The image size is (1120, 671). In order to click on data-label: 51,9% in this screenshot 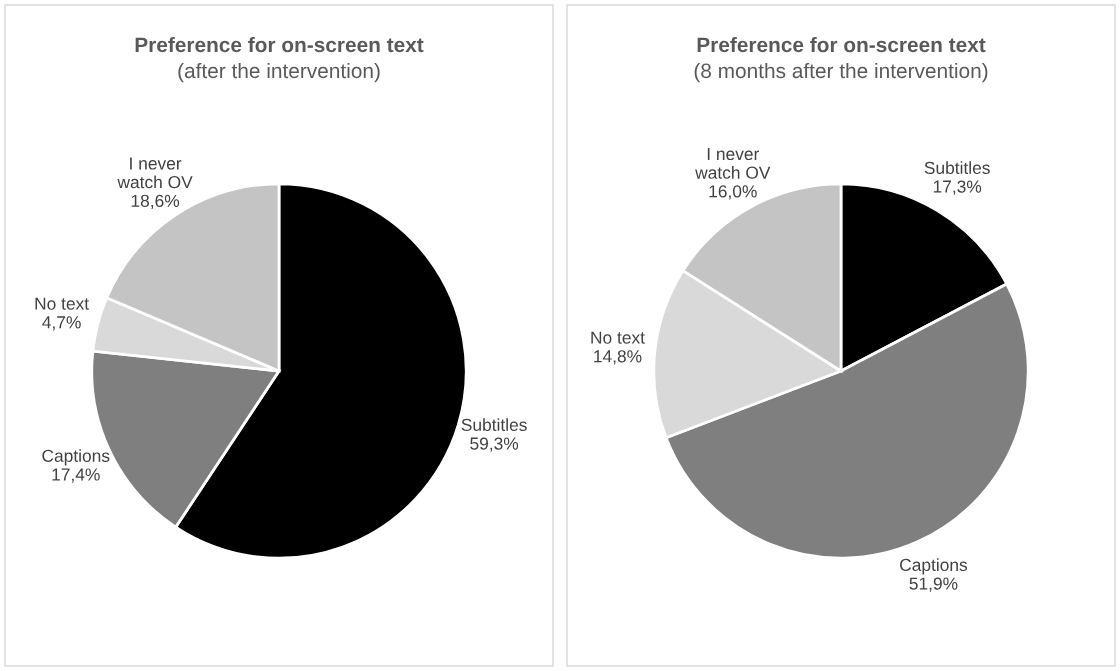, I will do `click(933, 584)`.